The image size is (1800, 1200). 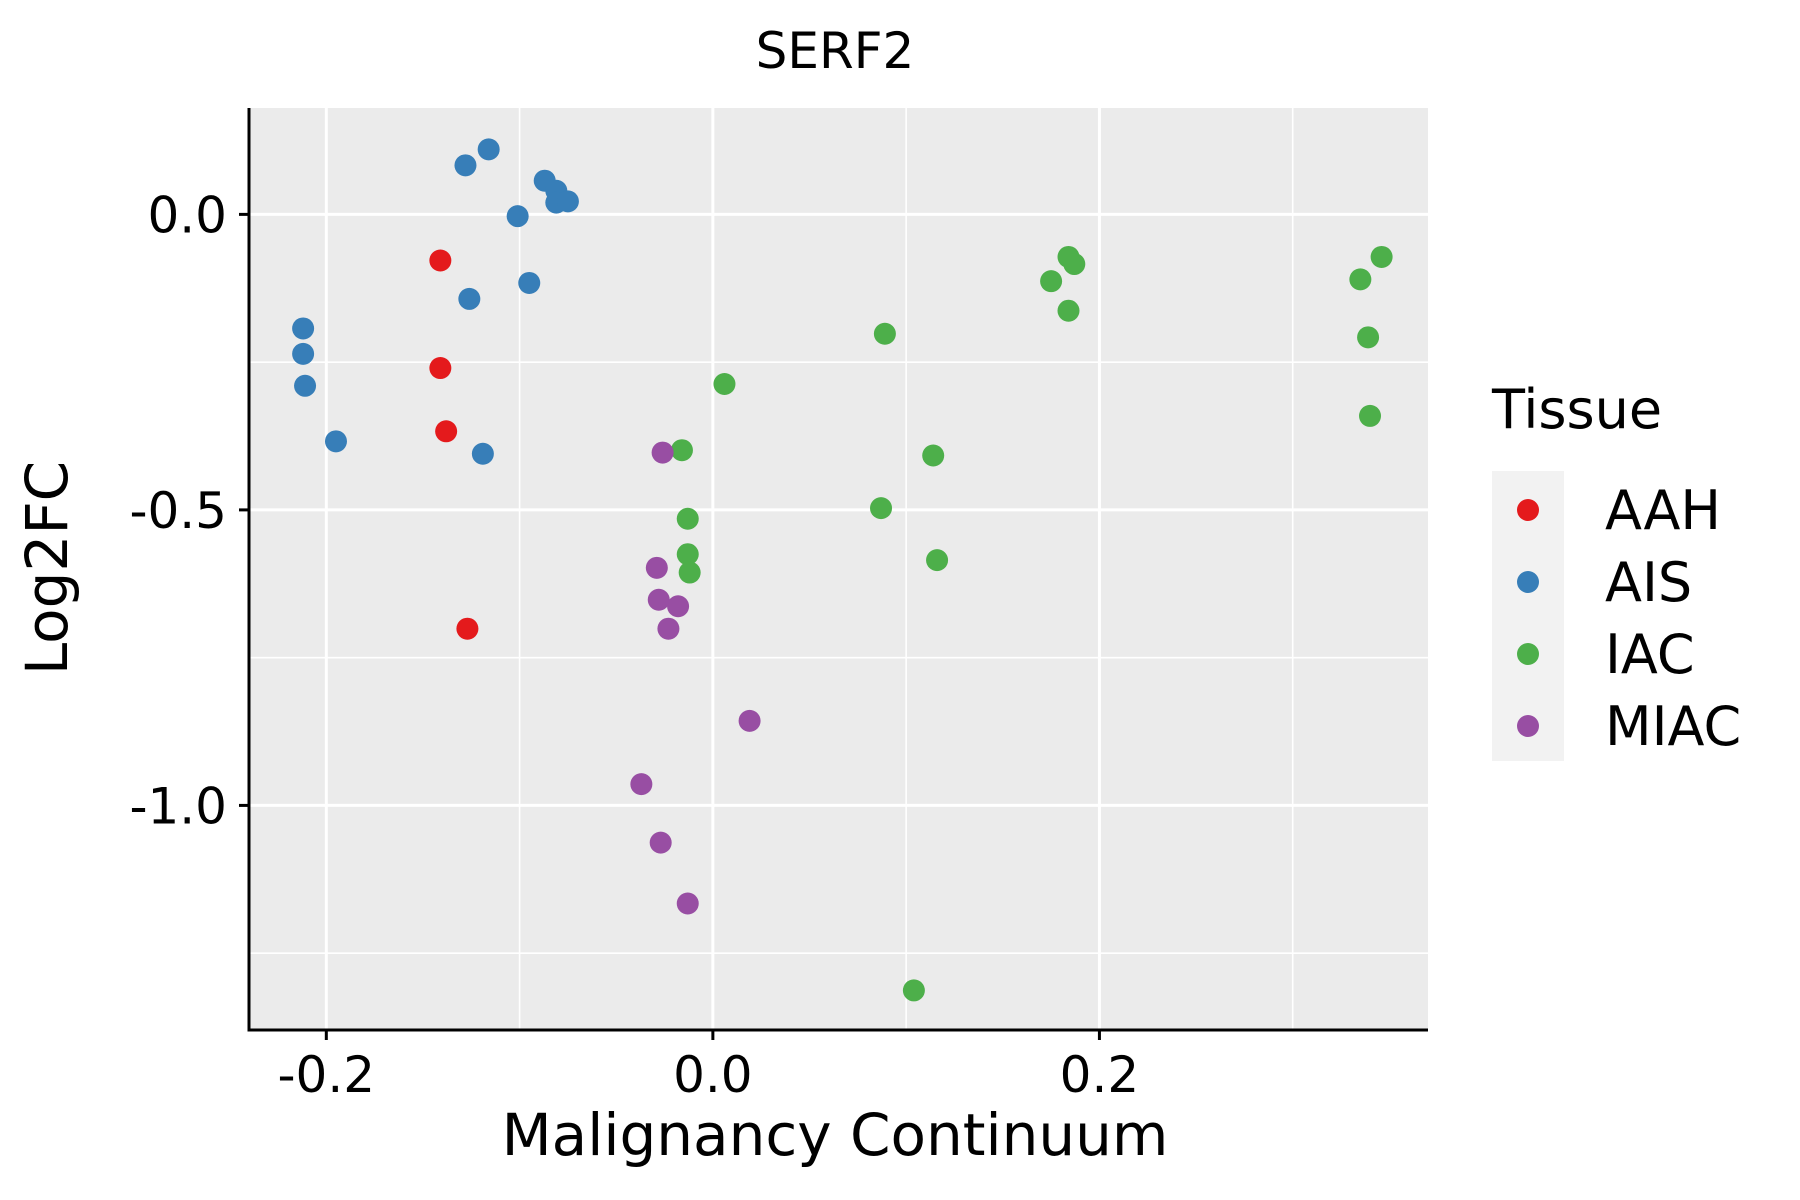 I want to click on legend-key-iac, so click(x=1528, y=654).